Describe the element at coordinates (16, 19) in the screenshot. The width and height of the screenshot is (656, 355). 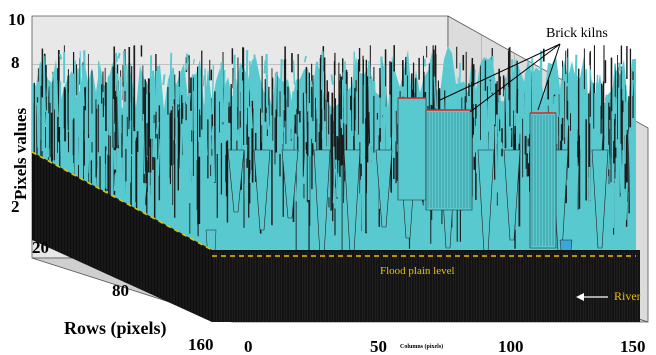
I see `z-tick-10: 10` at that location.